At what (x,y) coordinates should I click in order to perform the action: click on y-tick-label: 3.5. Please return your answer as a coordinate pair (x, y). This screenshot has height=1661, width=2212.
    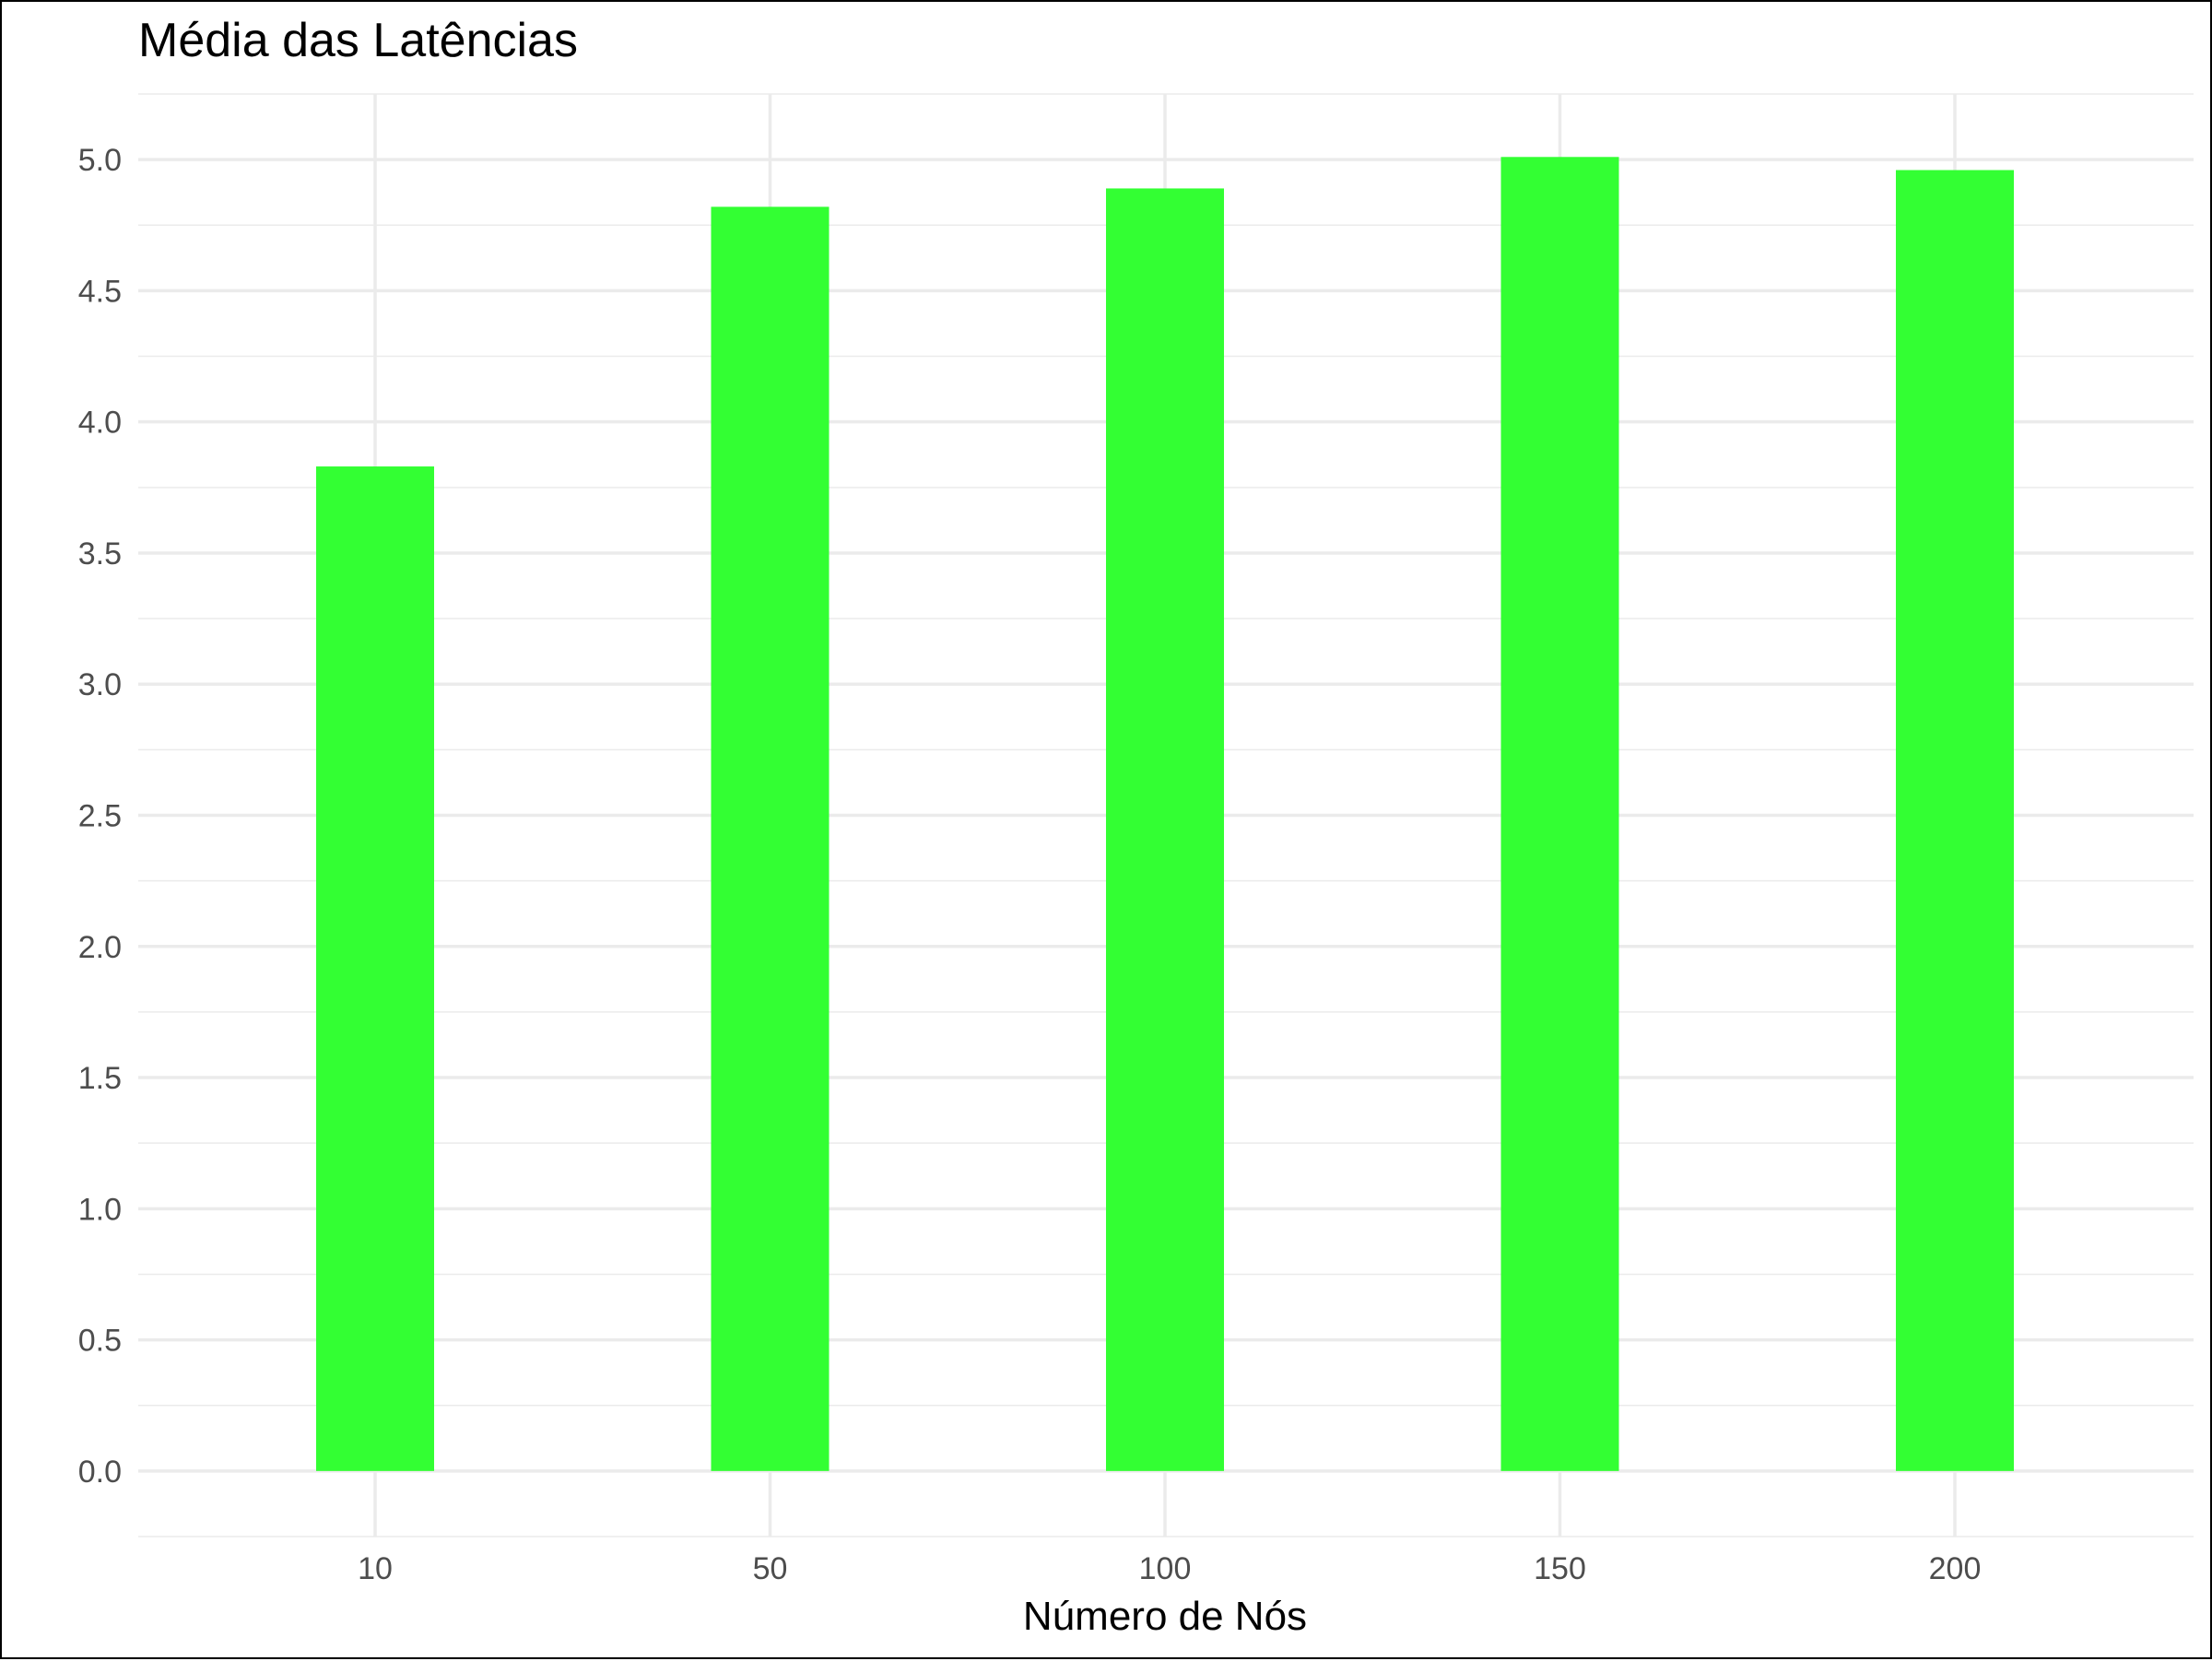
    Looking at the image, I should click on (100, 553).